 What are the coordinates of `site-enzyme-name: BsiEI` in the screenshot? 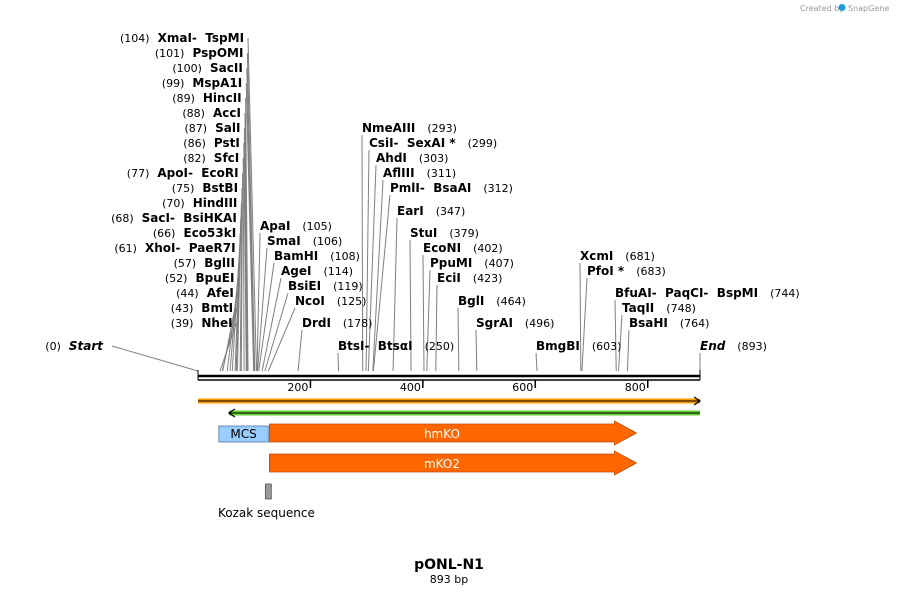 It's located at (304, 286).